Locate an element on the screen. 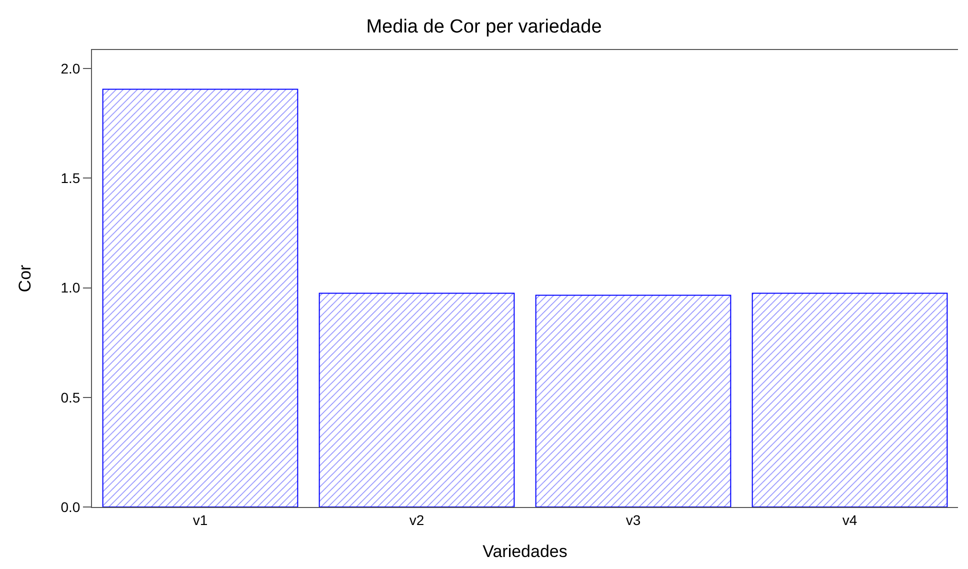  y-axis-title: Cor is located at coordinates (24, 278).